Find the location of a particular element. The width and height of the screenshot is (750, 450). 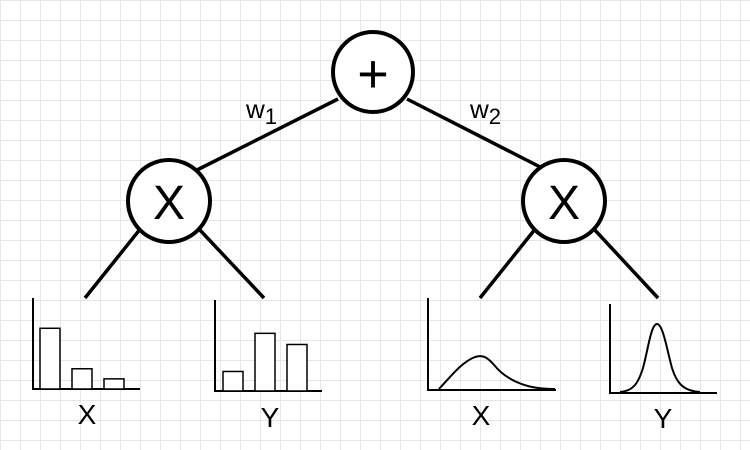

weight-w1: w1 is located at coordinates (261, 111).